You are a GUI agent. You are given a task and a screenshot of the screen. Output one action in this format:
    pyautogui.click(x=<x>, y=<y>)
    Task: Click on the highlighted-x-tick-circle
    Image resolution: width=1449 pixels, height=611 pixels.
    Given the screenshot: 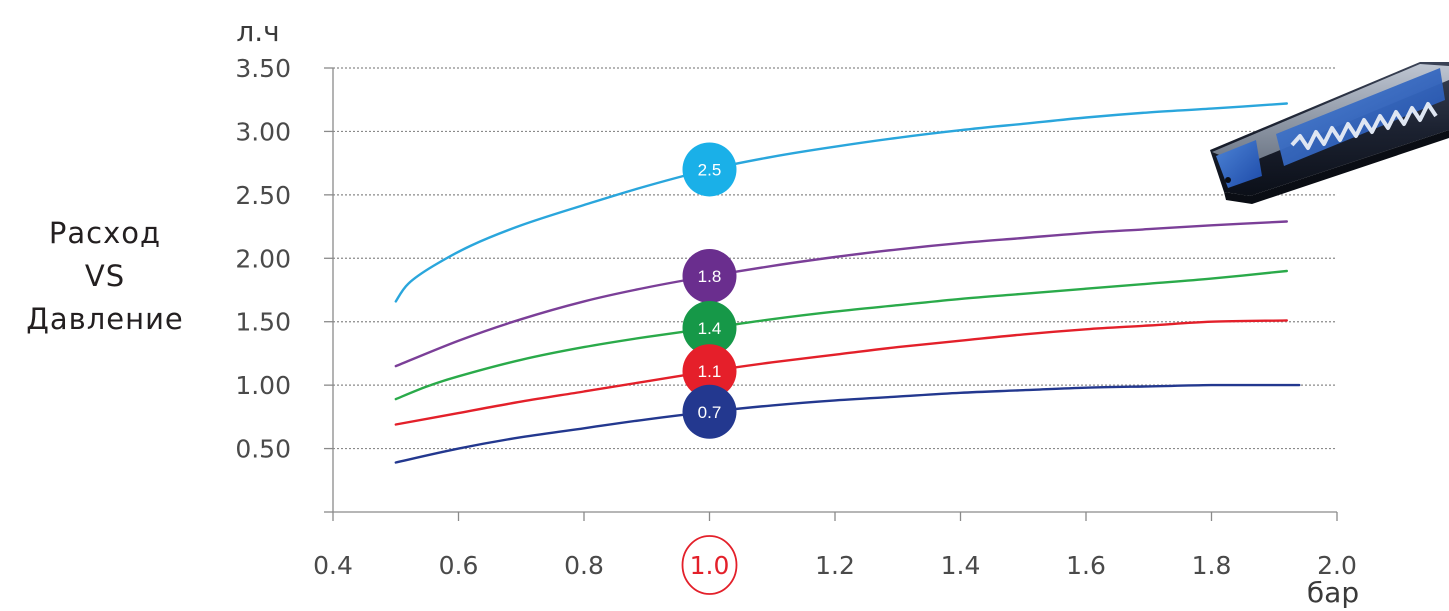 What is the action you would take?
    pyautogui.click(x=709, y=565)
    